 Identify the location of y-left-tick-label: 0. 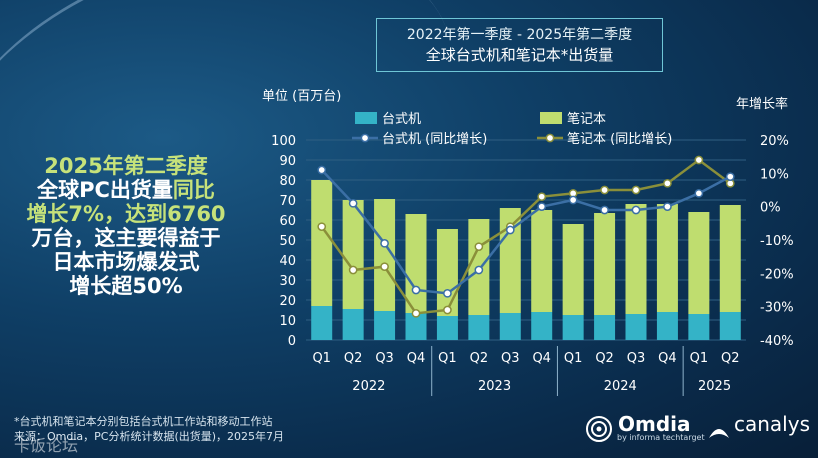
(292, 341).